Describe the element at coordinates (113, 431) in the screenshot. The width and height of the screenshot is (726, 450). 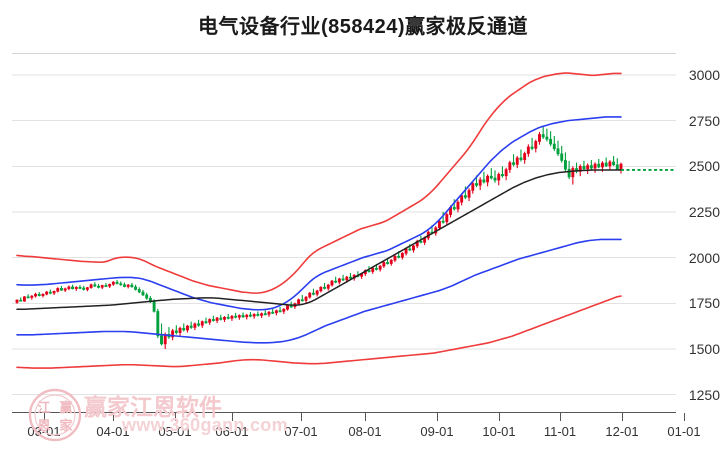
I see `x-axis-tick-label: 04-01` at that location.